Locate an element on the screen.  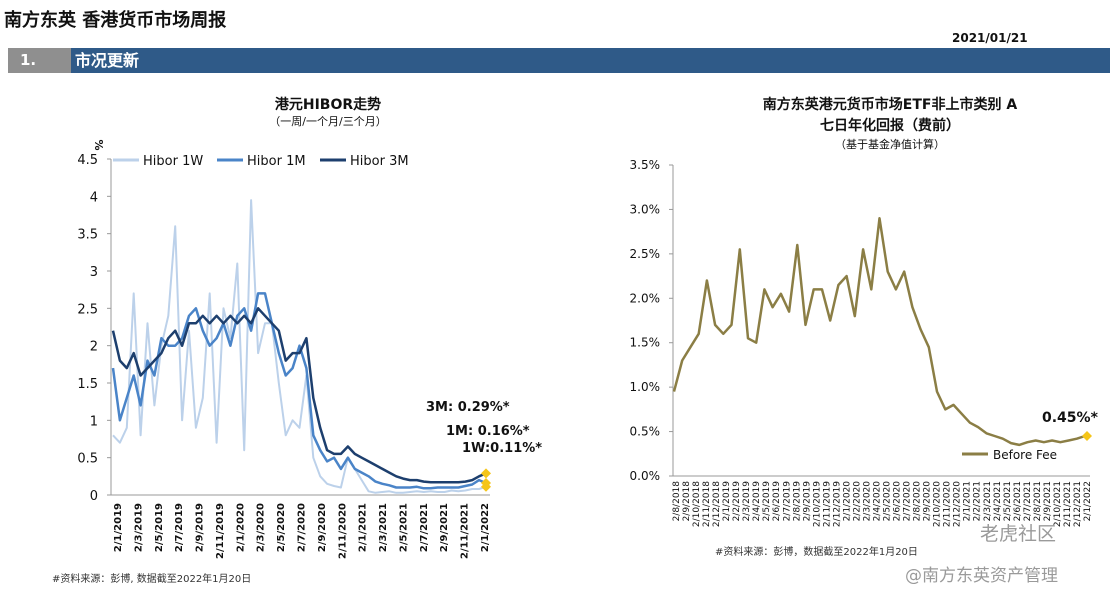
etf-chart-subtitle: （基于基金净值计算） is located at coordinates (890, 144).